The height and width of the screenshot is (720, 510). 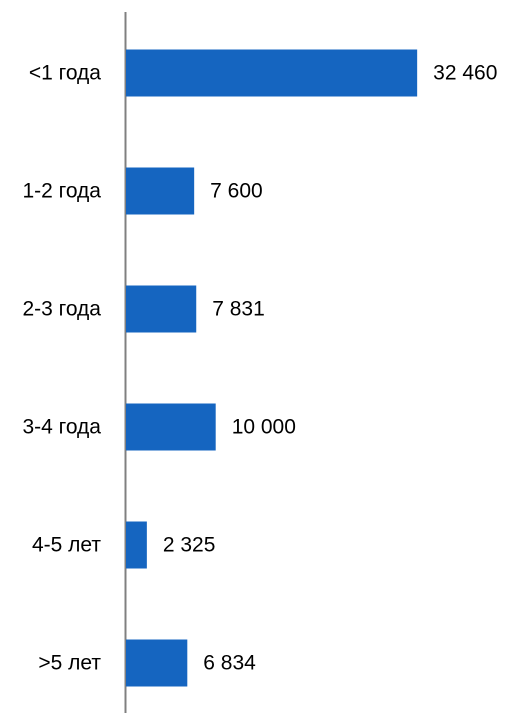 What do you see at coordinates (465, 73) in the screenshot?
I see `value-label: 32 460` at bounding box center [465, 73].